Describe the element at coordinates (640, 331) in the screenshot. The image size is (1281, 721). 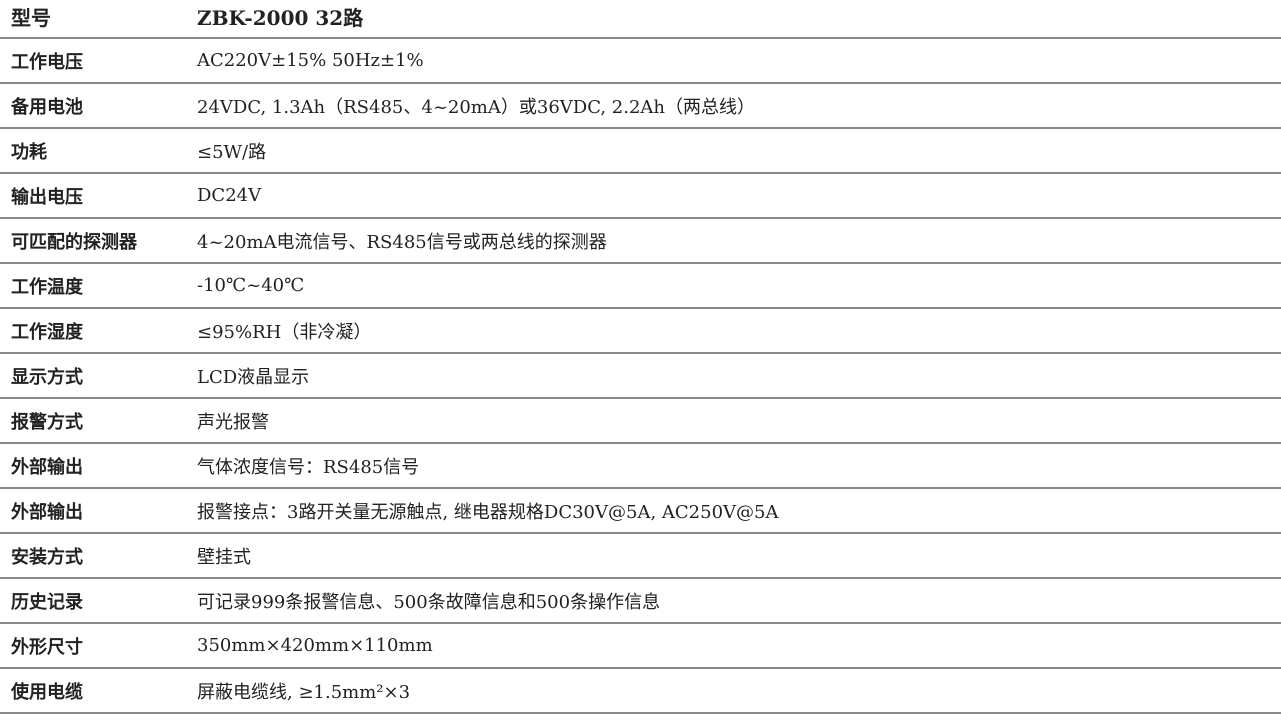
I see `table-row: 工作湿度 ≤95%RH（非冷凝）` at that location.